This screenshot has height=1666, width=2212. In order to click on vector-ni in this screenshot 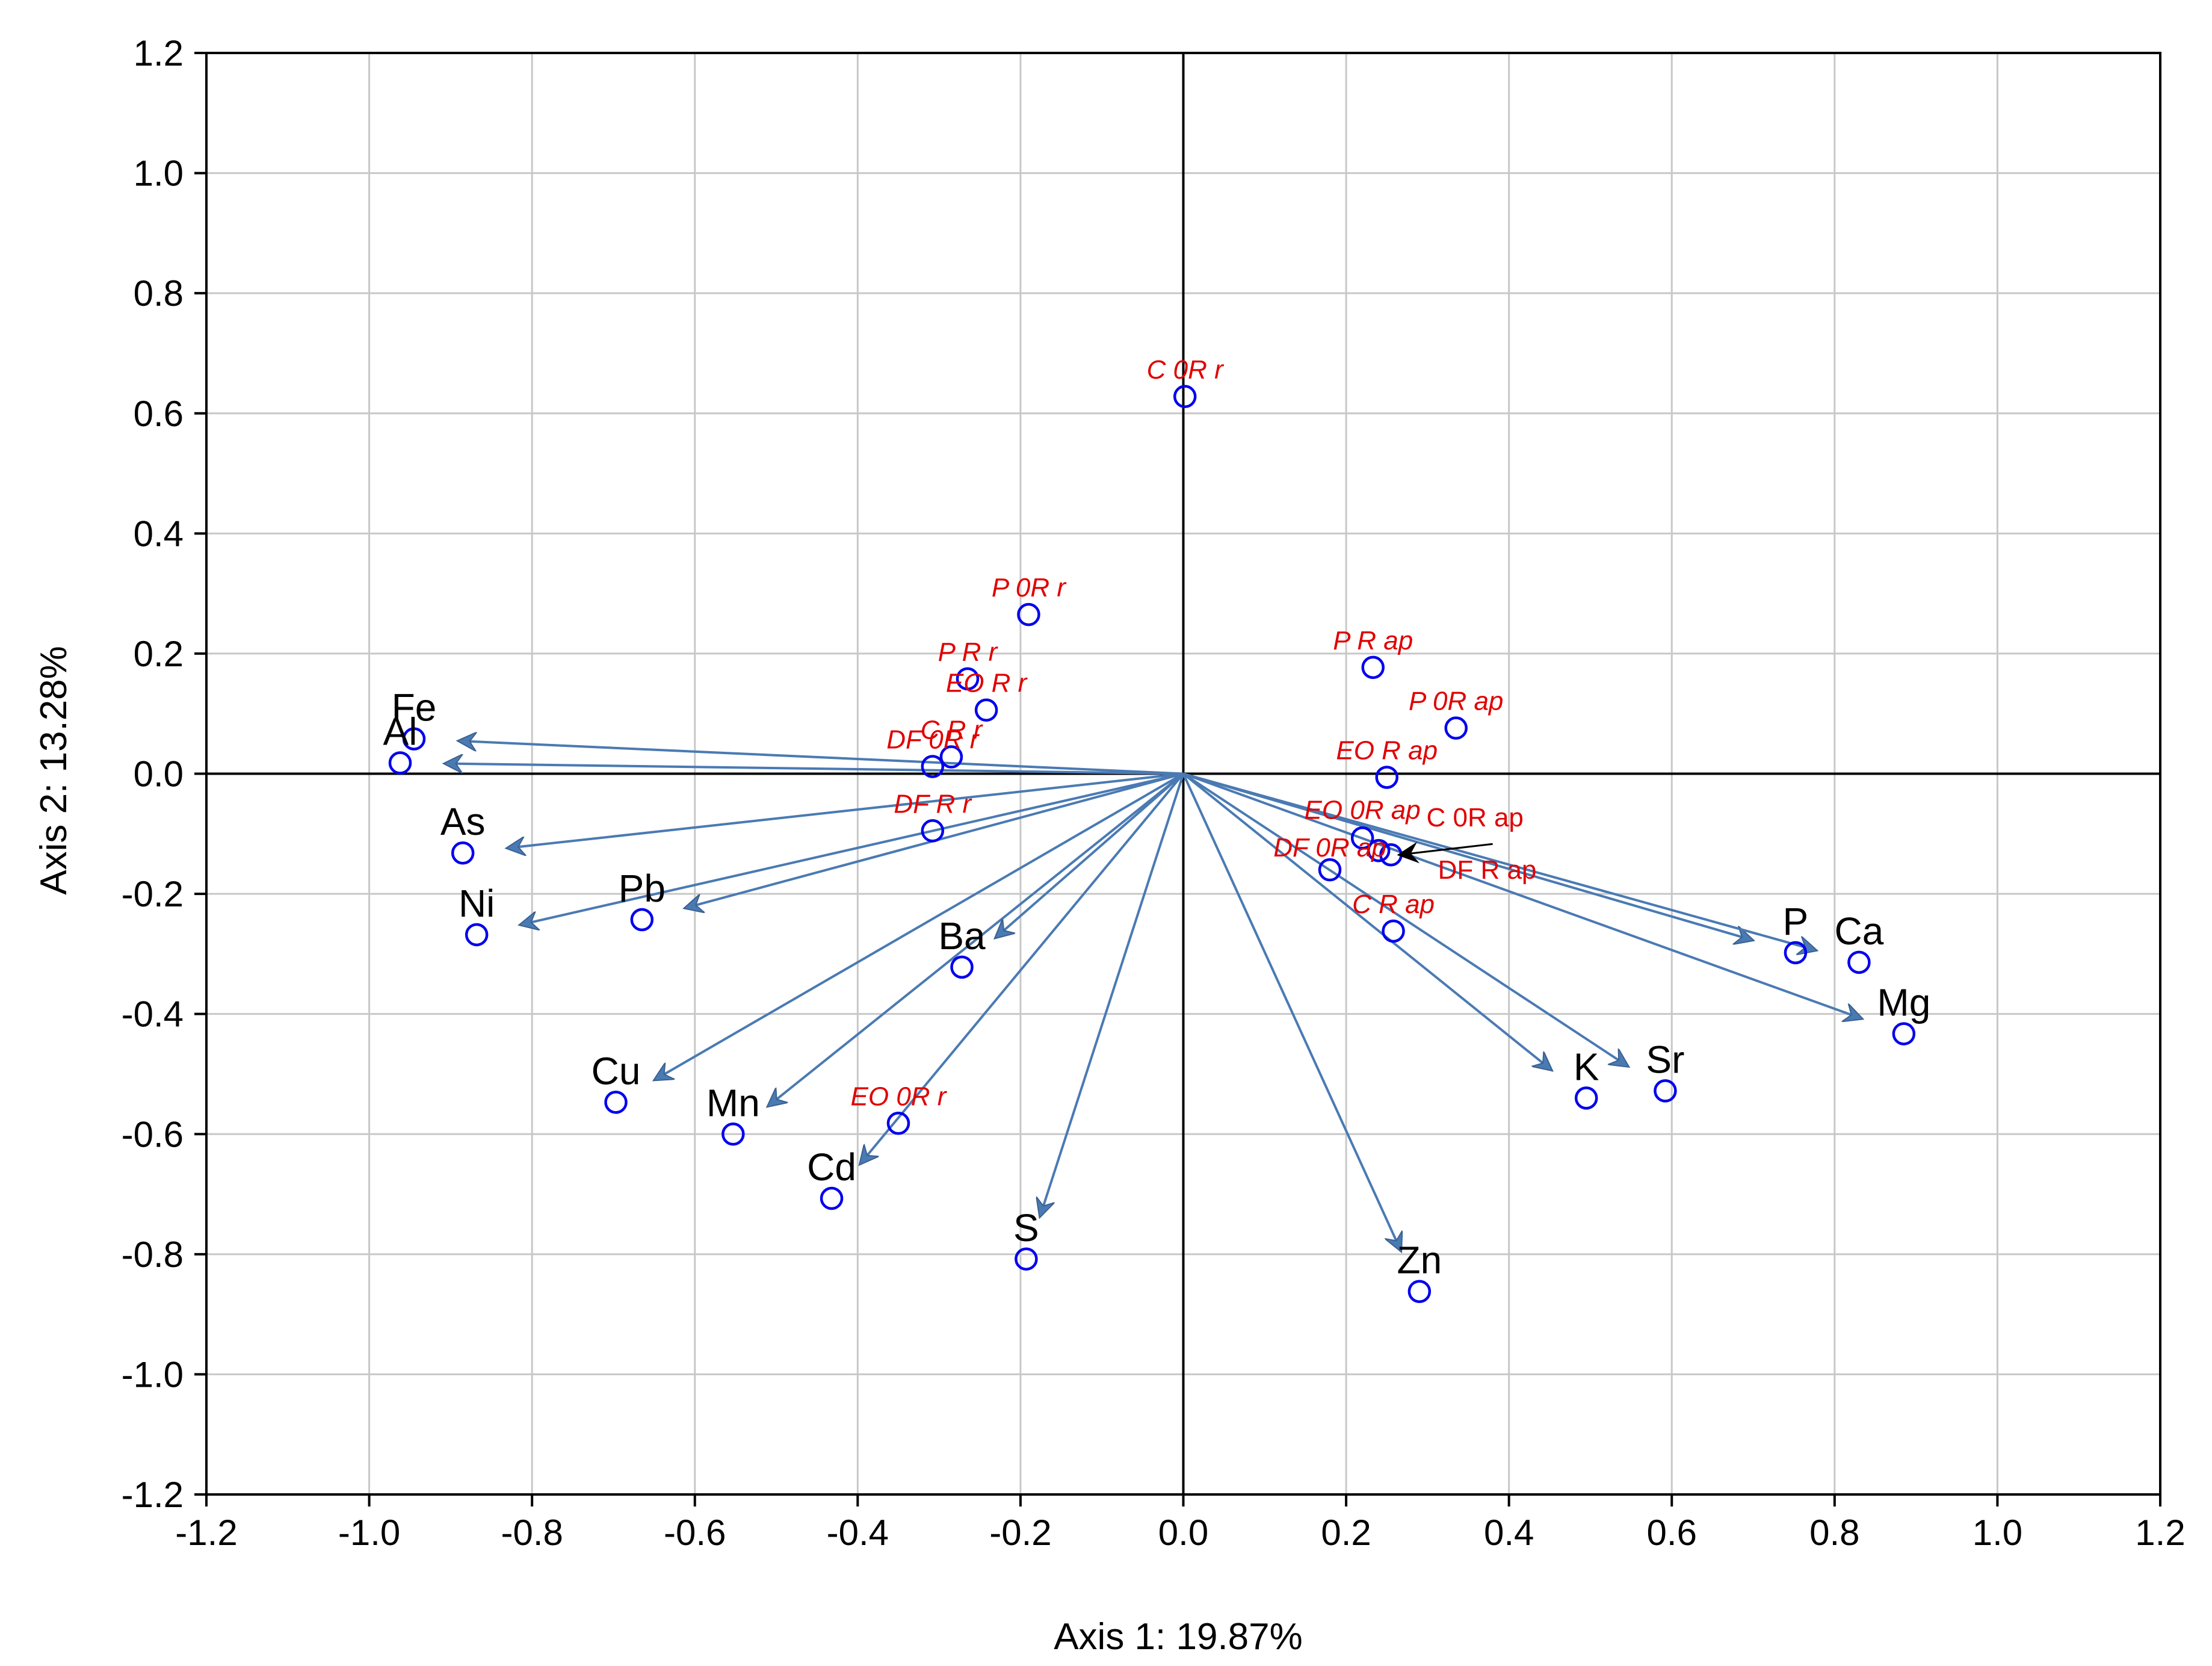, I will do `click(852, 848)`.